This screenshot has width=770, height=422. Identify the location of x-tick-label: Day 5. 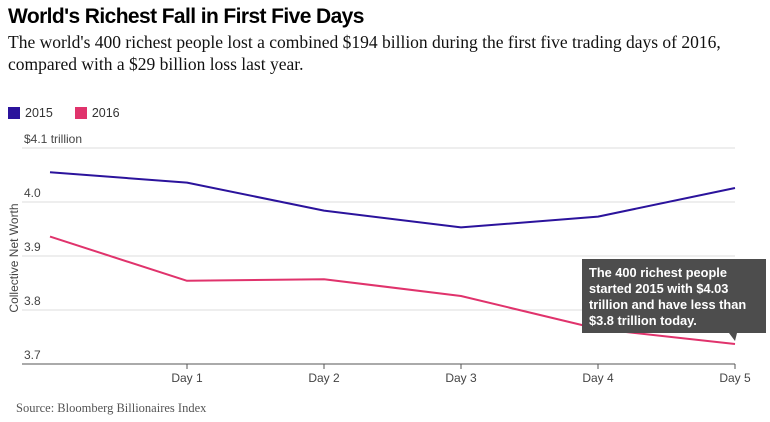
(735, 378).